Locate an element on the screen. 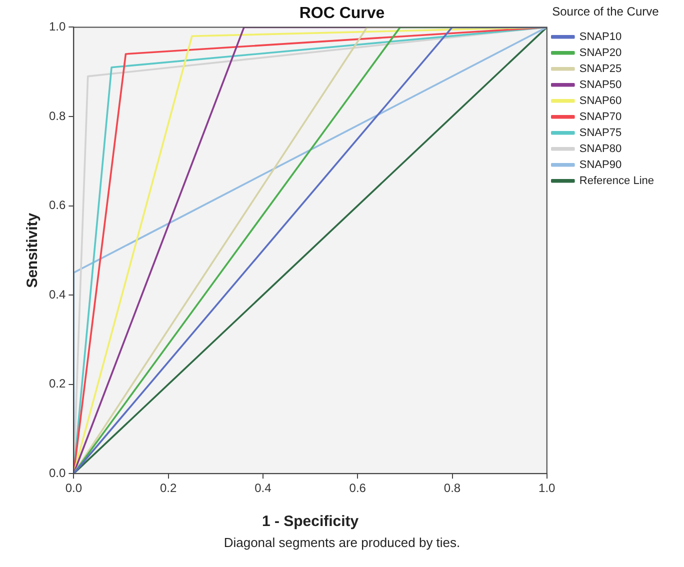 Image resolution: width=684 pixels, height=567 pixels. legend-label: SNAP90 is located at coordinates (600, 164).